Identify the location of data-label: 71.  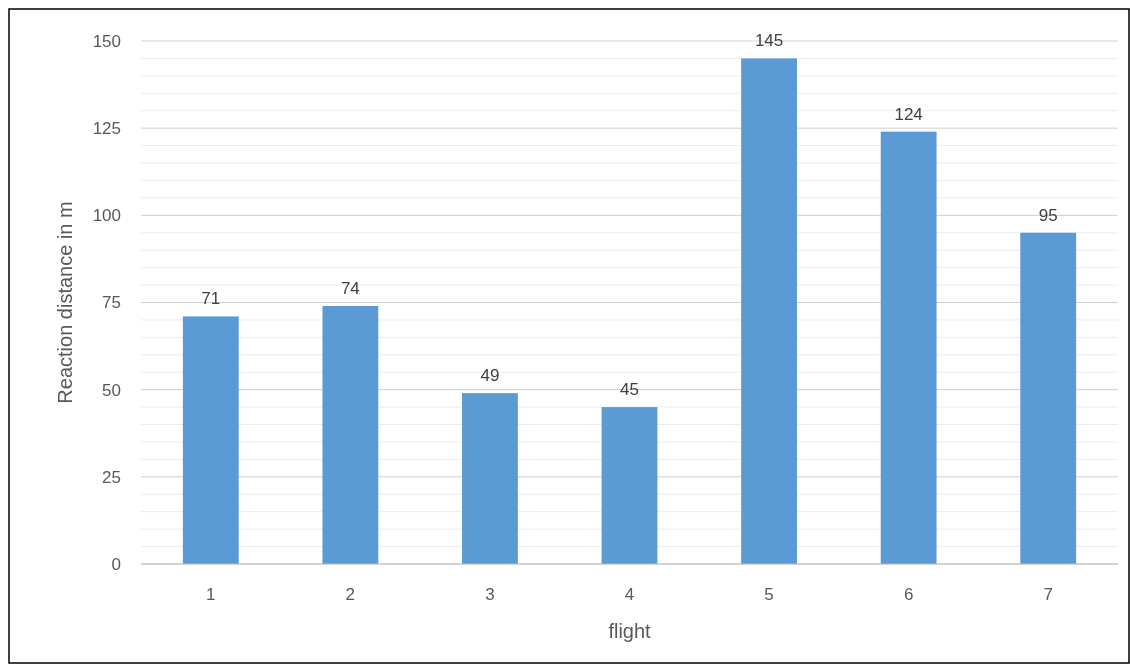
(211, 299).